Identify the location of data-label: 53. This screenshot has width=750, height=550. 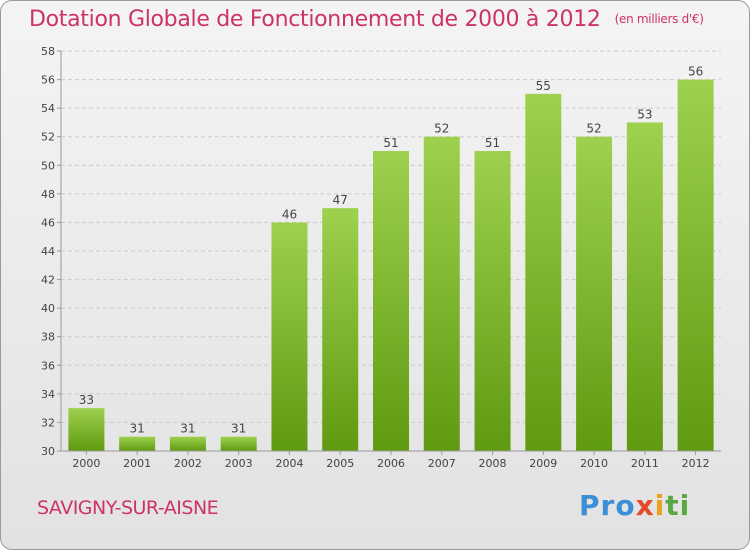
(644, 114).